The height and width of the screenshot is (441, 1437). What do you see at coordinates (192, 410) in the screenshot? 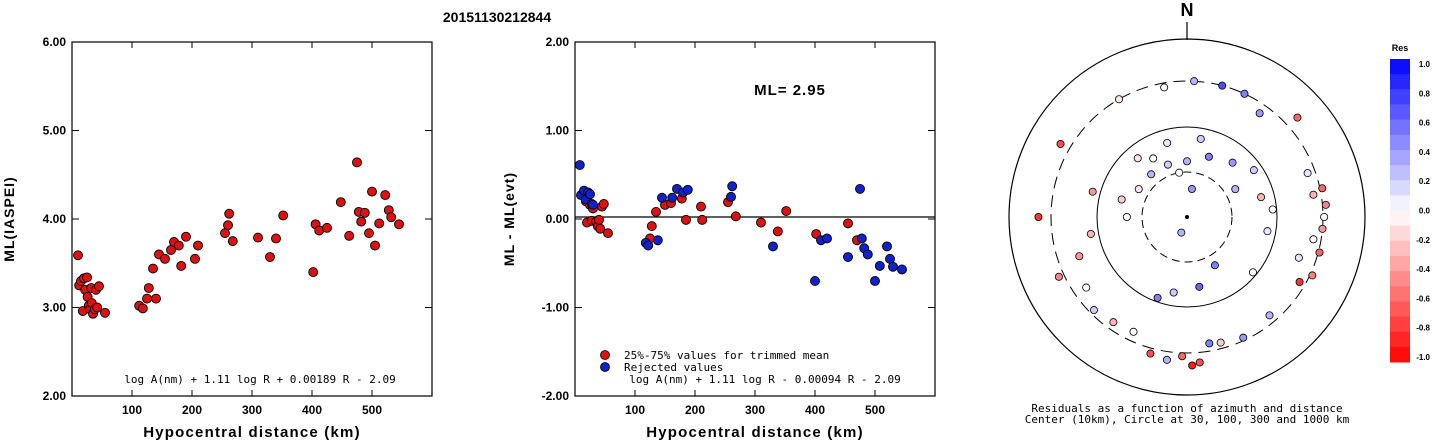
I see `panel1-xtick-label: 200` at bounding box center [192, 410].